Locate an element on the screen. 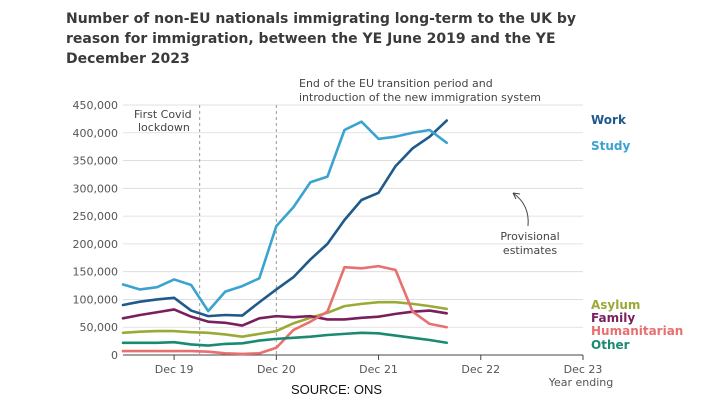 This screenshot has width=720, height=405. x-tick-label: Dec 22 is located at coordinates (480, 369).